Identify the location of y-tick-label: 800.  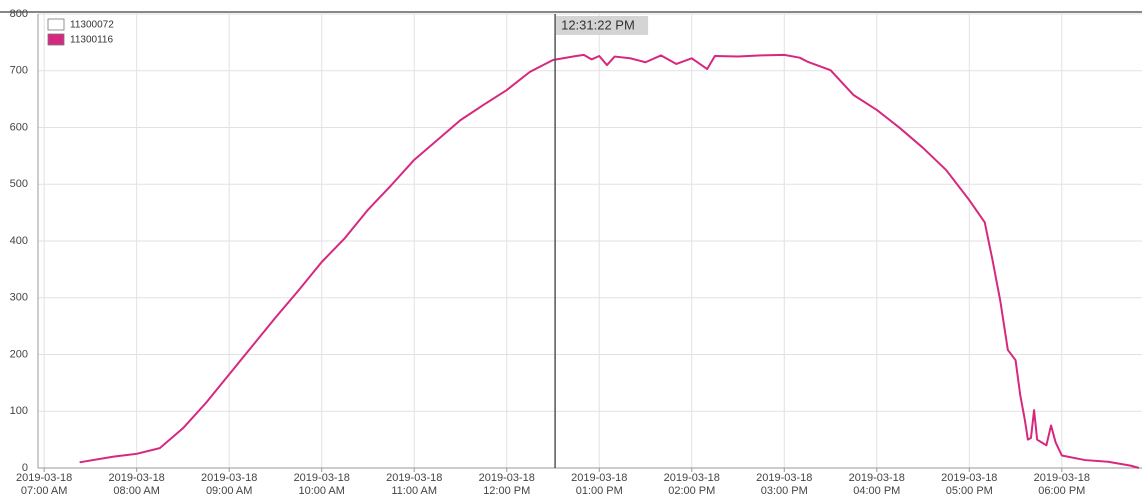
(19, 14).